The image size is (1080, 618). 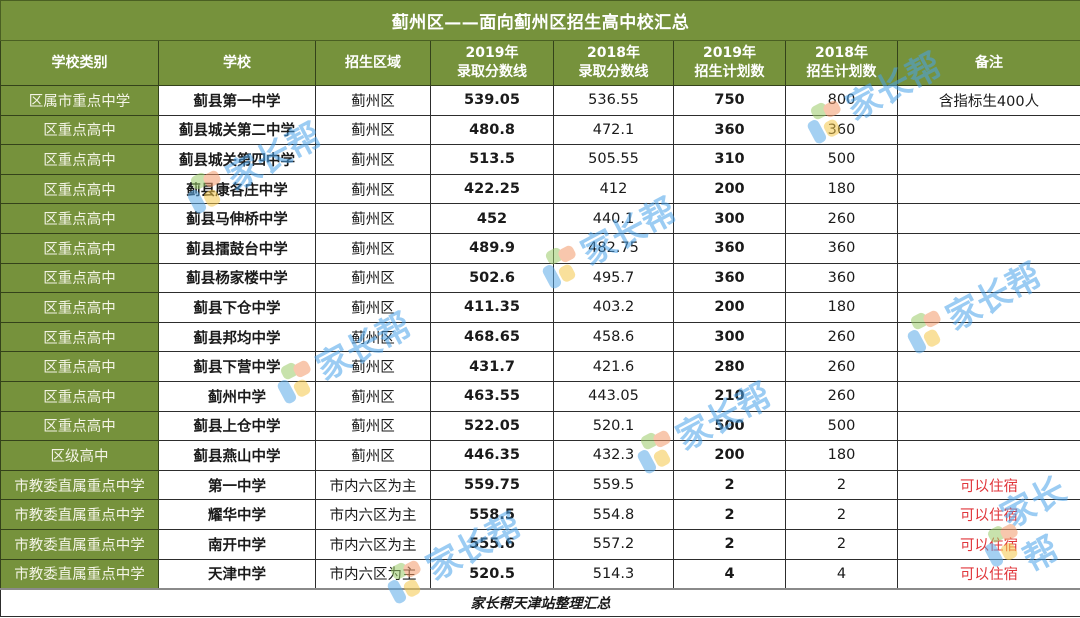 What do you see at coordinates (729, 218) in the screenshot?
I see `cell-plan-2019: 300` at bounding box center [729, 218].